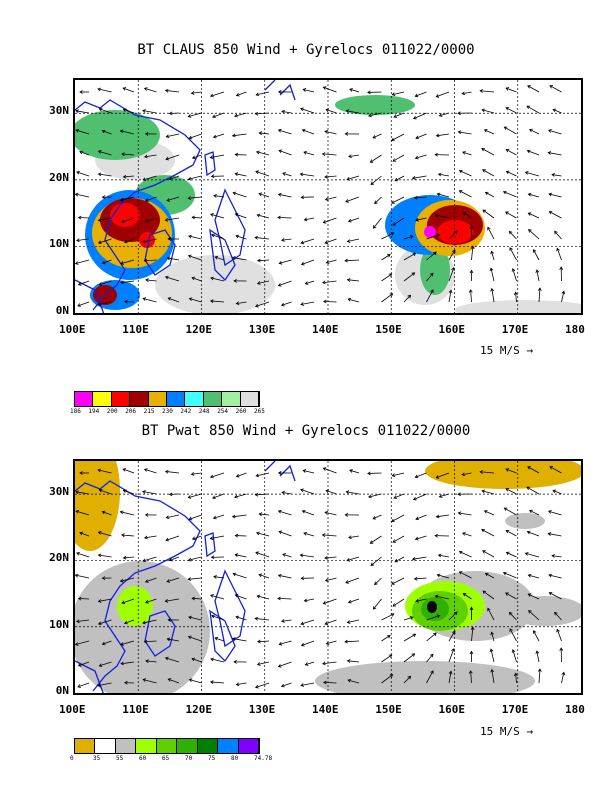 Image resolution: width=612 pixels, height=792 pixels. Describe the element at coordinates (72, 758) in the screenshot. I see `legend-label: 0` at that location.